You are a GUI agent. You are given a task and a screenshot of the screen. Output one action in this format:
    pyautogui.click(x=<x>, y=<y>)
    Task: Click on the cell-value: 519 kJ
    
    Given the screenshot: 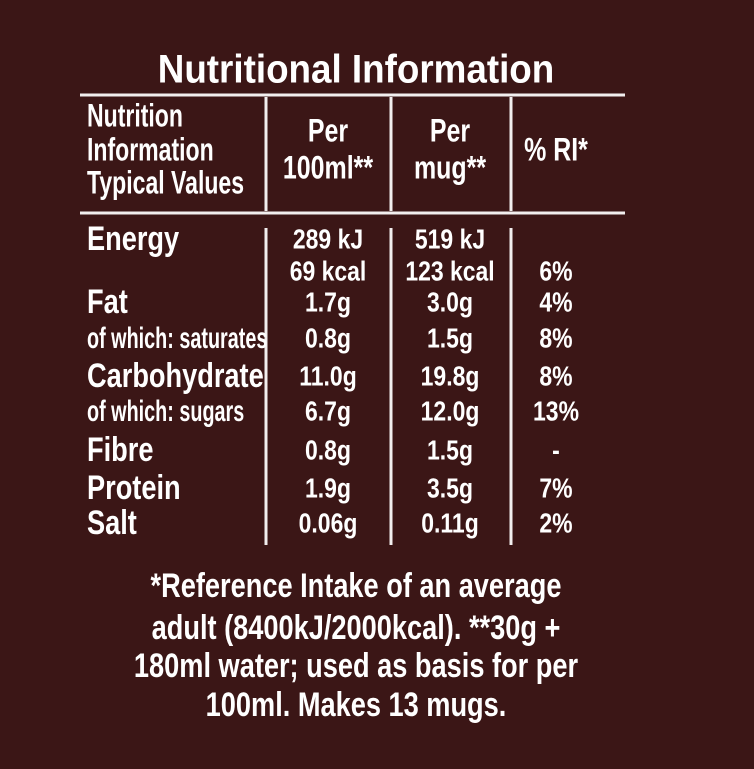 What is the action you would take?
    pyautogui.click(x=450, y=239)
    